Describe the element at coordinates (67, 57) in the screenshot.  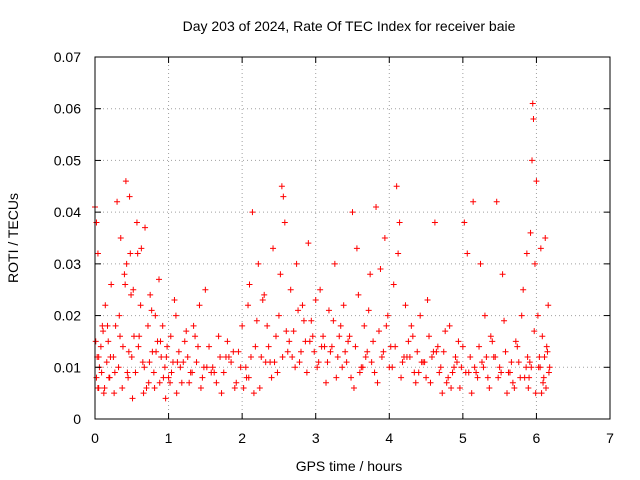
I see `y-tick-label: 0.07` at that location.